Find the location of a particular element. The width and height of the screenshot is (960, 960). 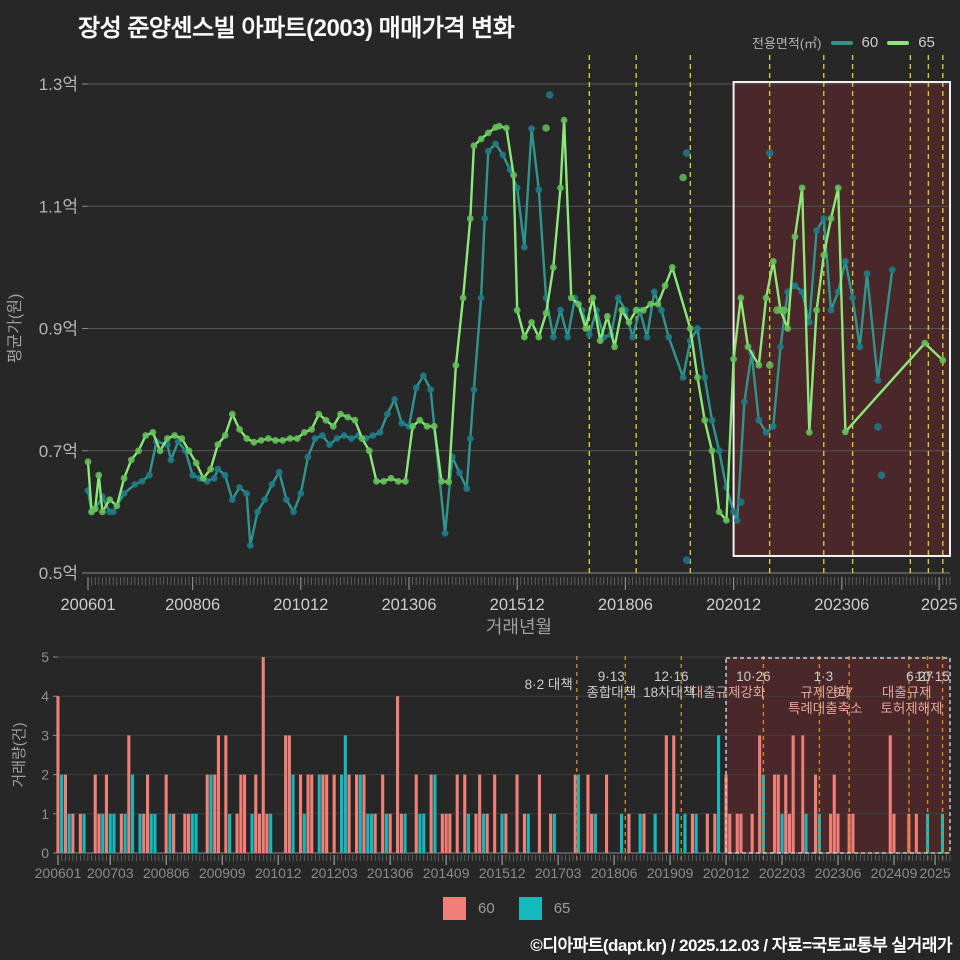

legend-label-65: 65 is located at coordinates (562, 908).